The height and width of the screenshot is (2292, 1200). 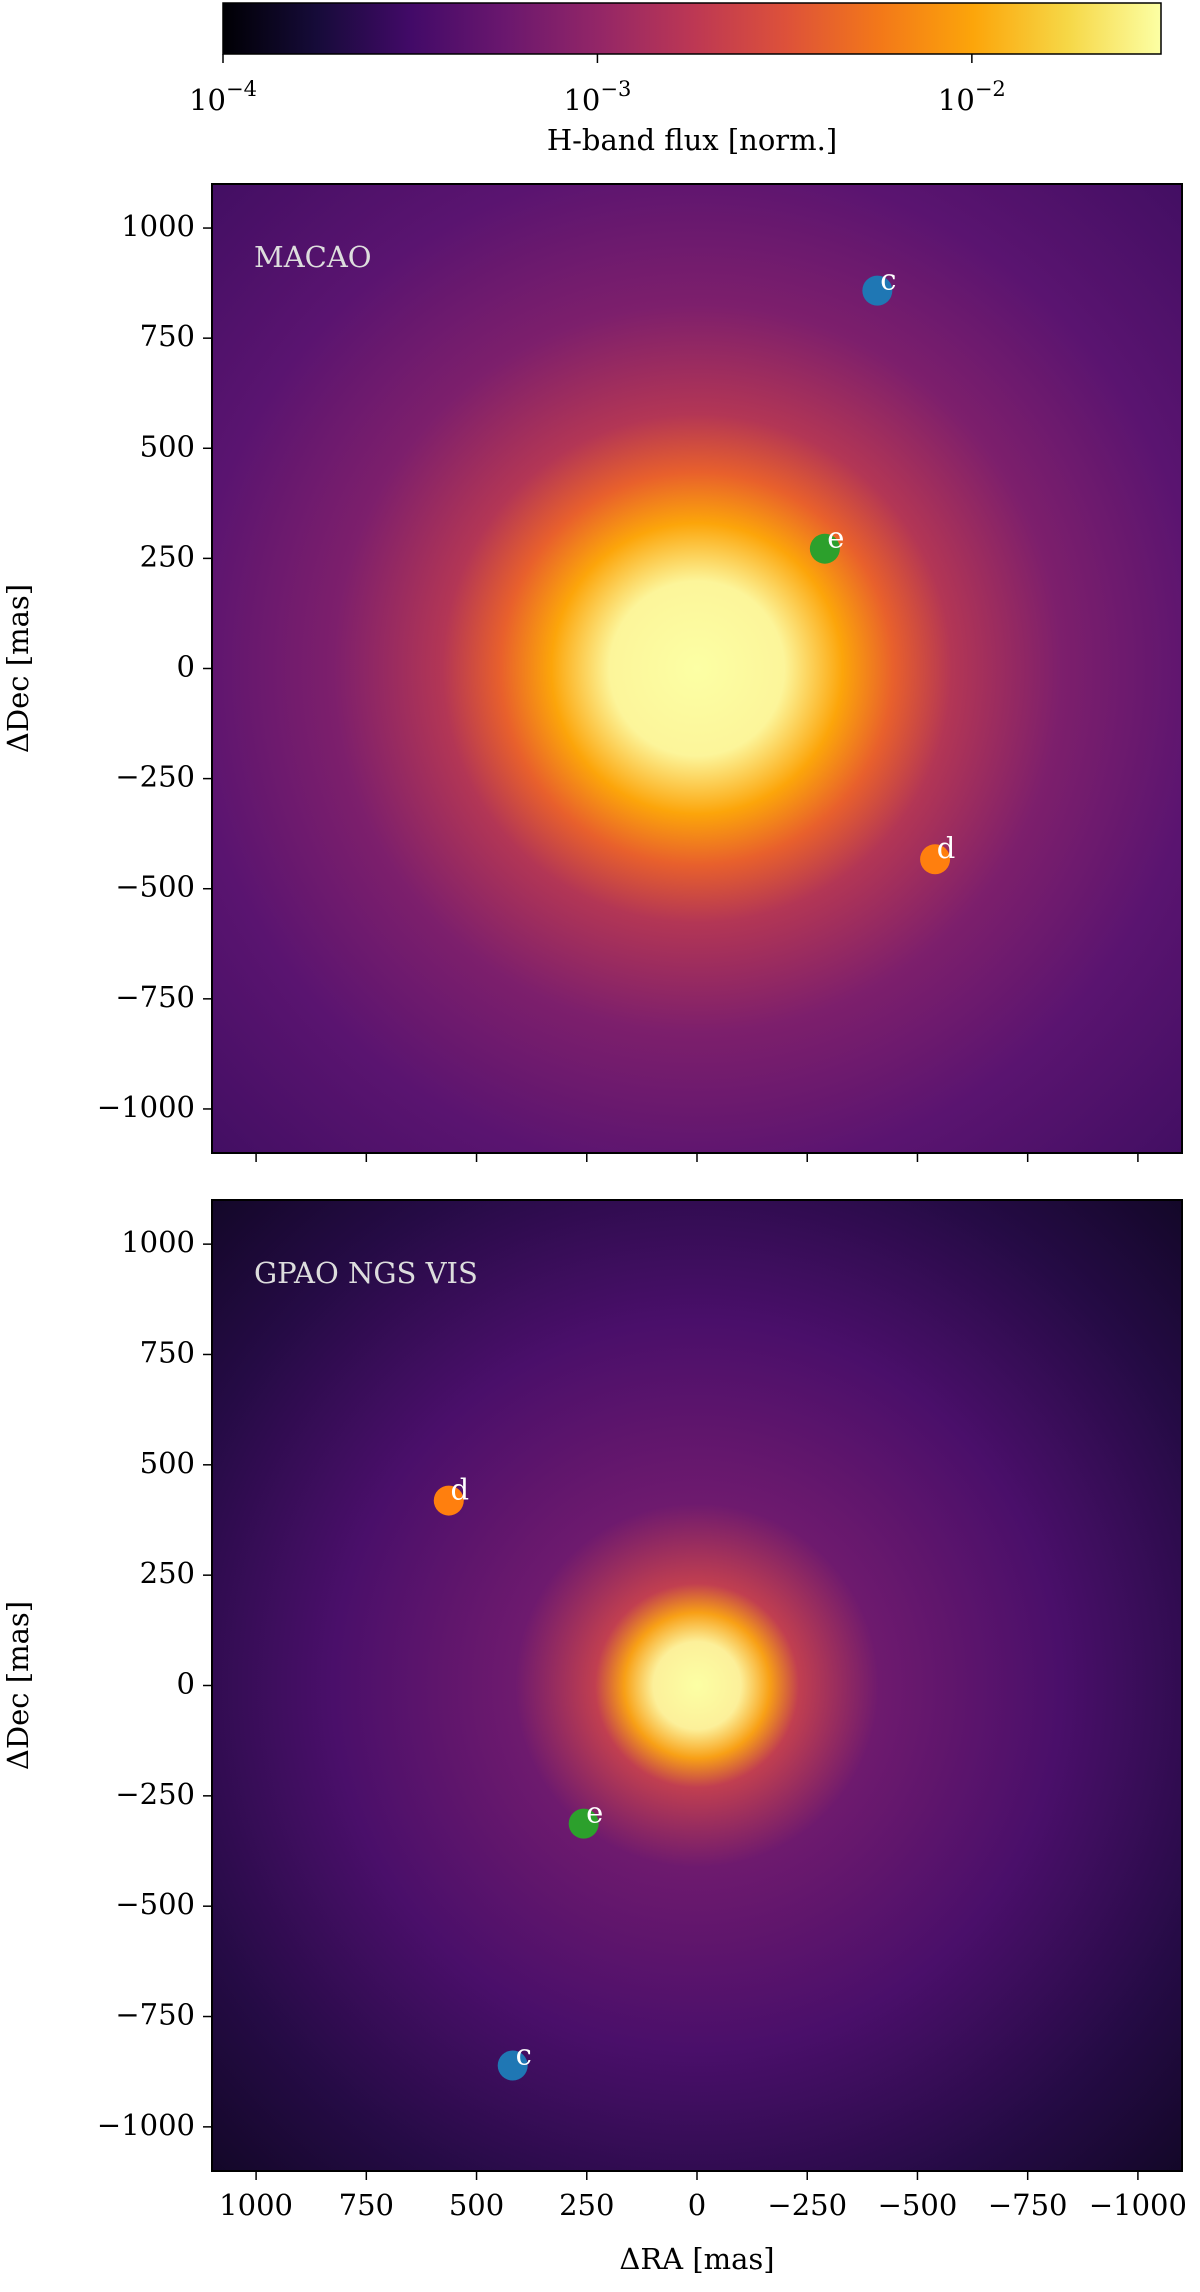 What do you see at coordinates (692, 28) in the screenshot?
I see `colorbar` at bounding box center [692, 28].